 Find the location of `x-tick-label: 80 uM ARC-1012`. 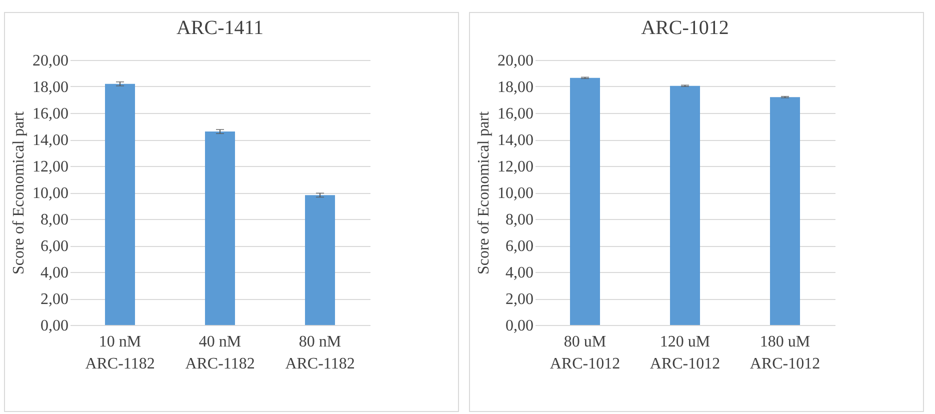

x-tick-label: 80 uM ARC-1012 is located at coordinates (585, 353).